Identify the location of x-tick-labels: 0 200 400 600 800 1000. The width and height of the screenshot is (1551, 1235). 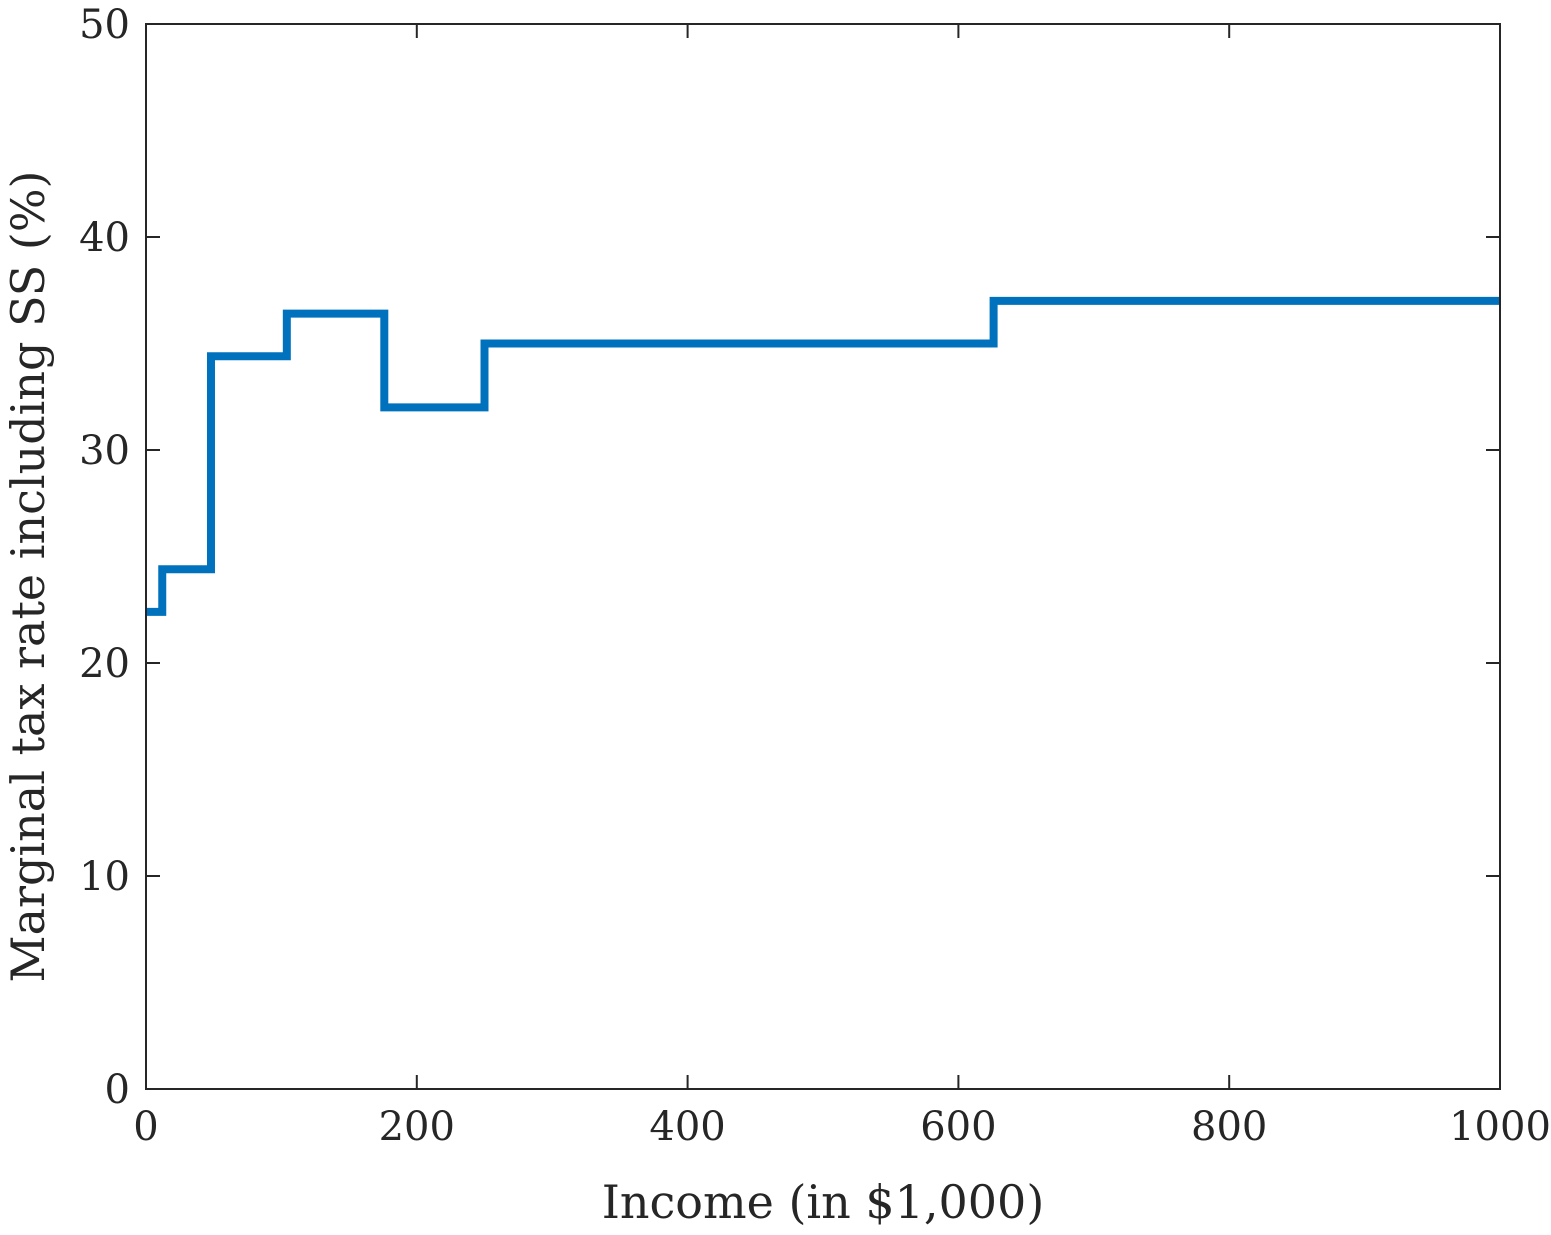
(842, 1127).